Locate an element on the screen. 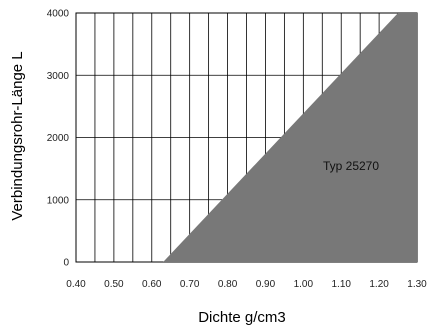 The width and height of the screenshot is (432, 329). x-axis-title: Dichte g/cm3 is located at coordinates (242, 317).